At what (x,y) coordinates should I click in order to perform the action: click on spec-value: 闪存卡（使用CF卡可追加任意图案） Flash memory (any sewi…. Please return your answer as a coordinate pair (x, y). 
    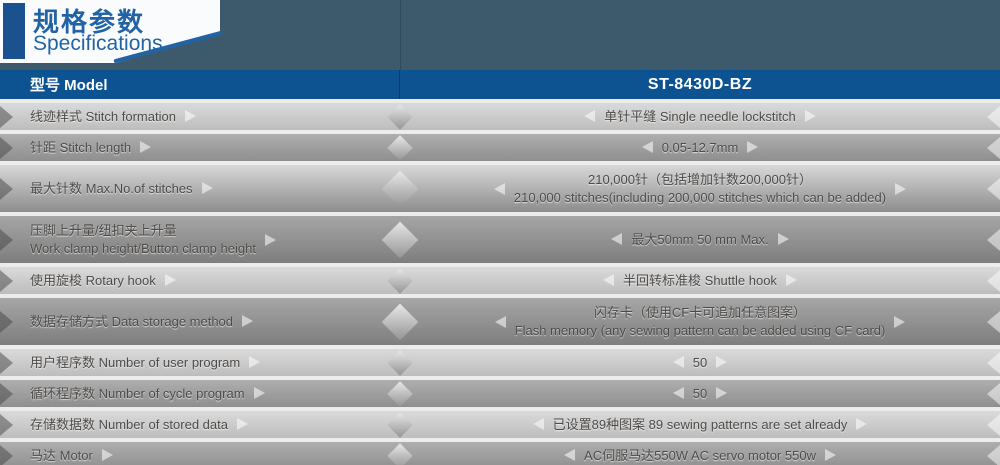
    Looking at the image, I should click on (700, 321).